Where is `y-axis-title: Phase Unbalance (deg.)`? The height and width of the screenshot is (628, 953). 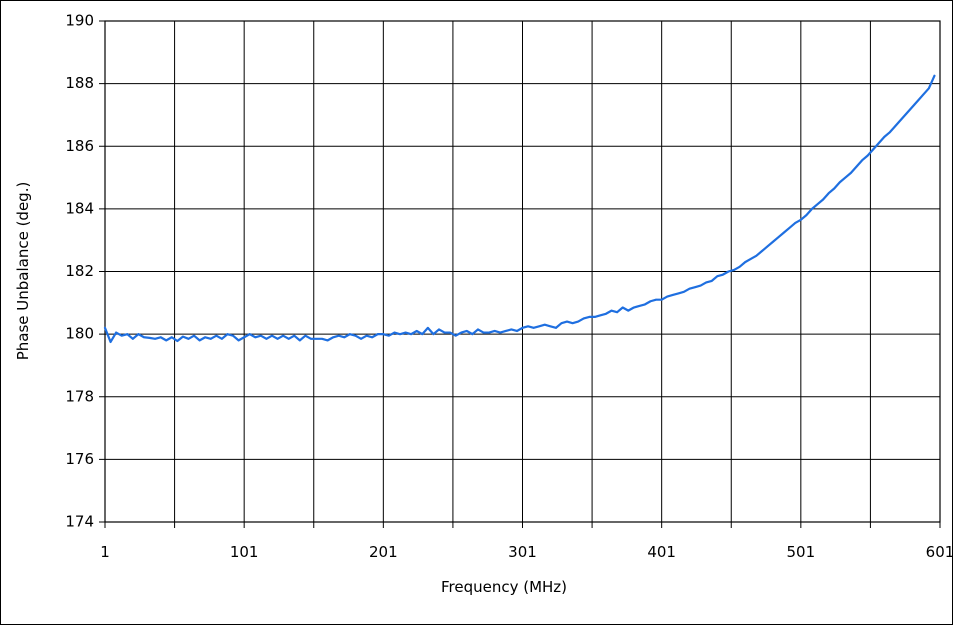 y-axis-title: Phase Unbalance (deg.) is located at coordinates (23, 271).